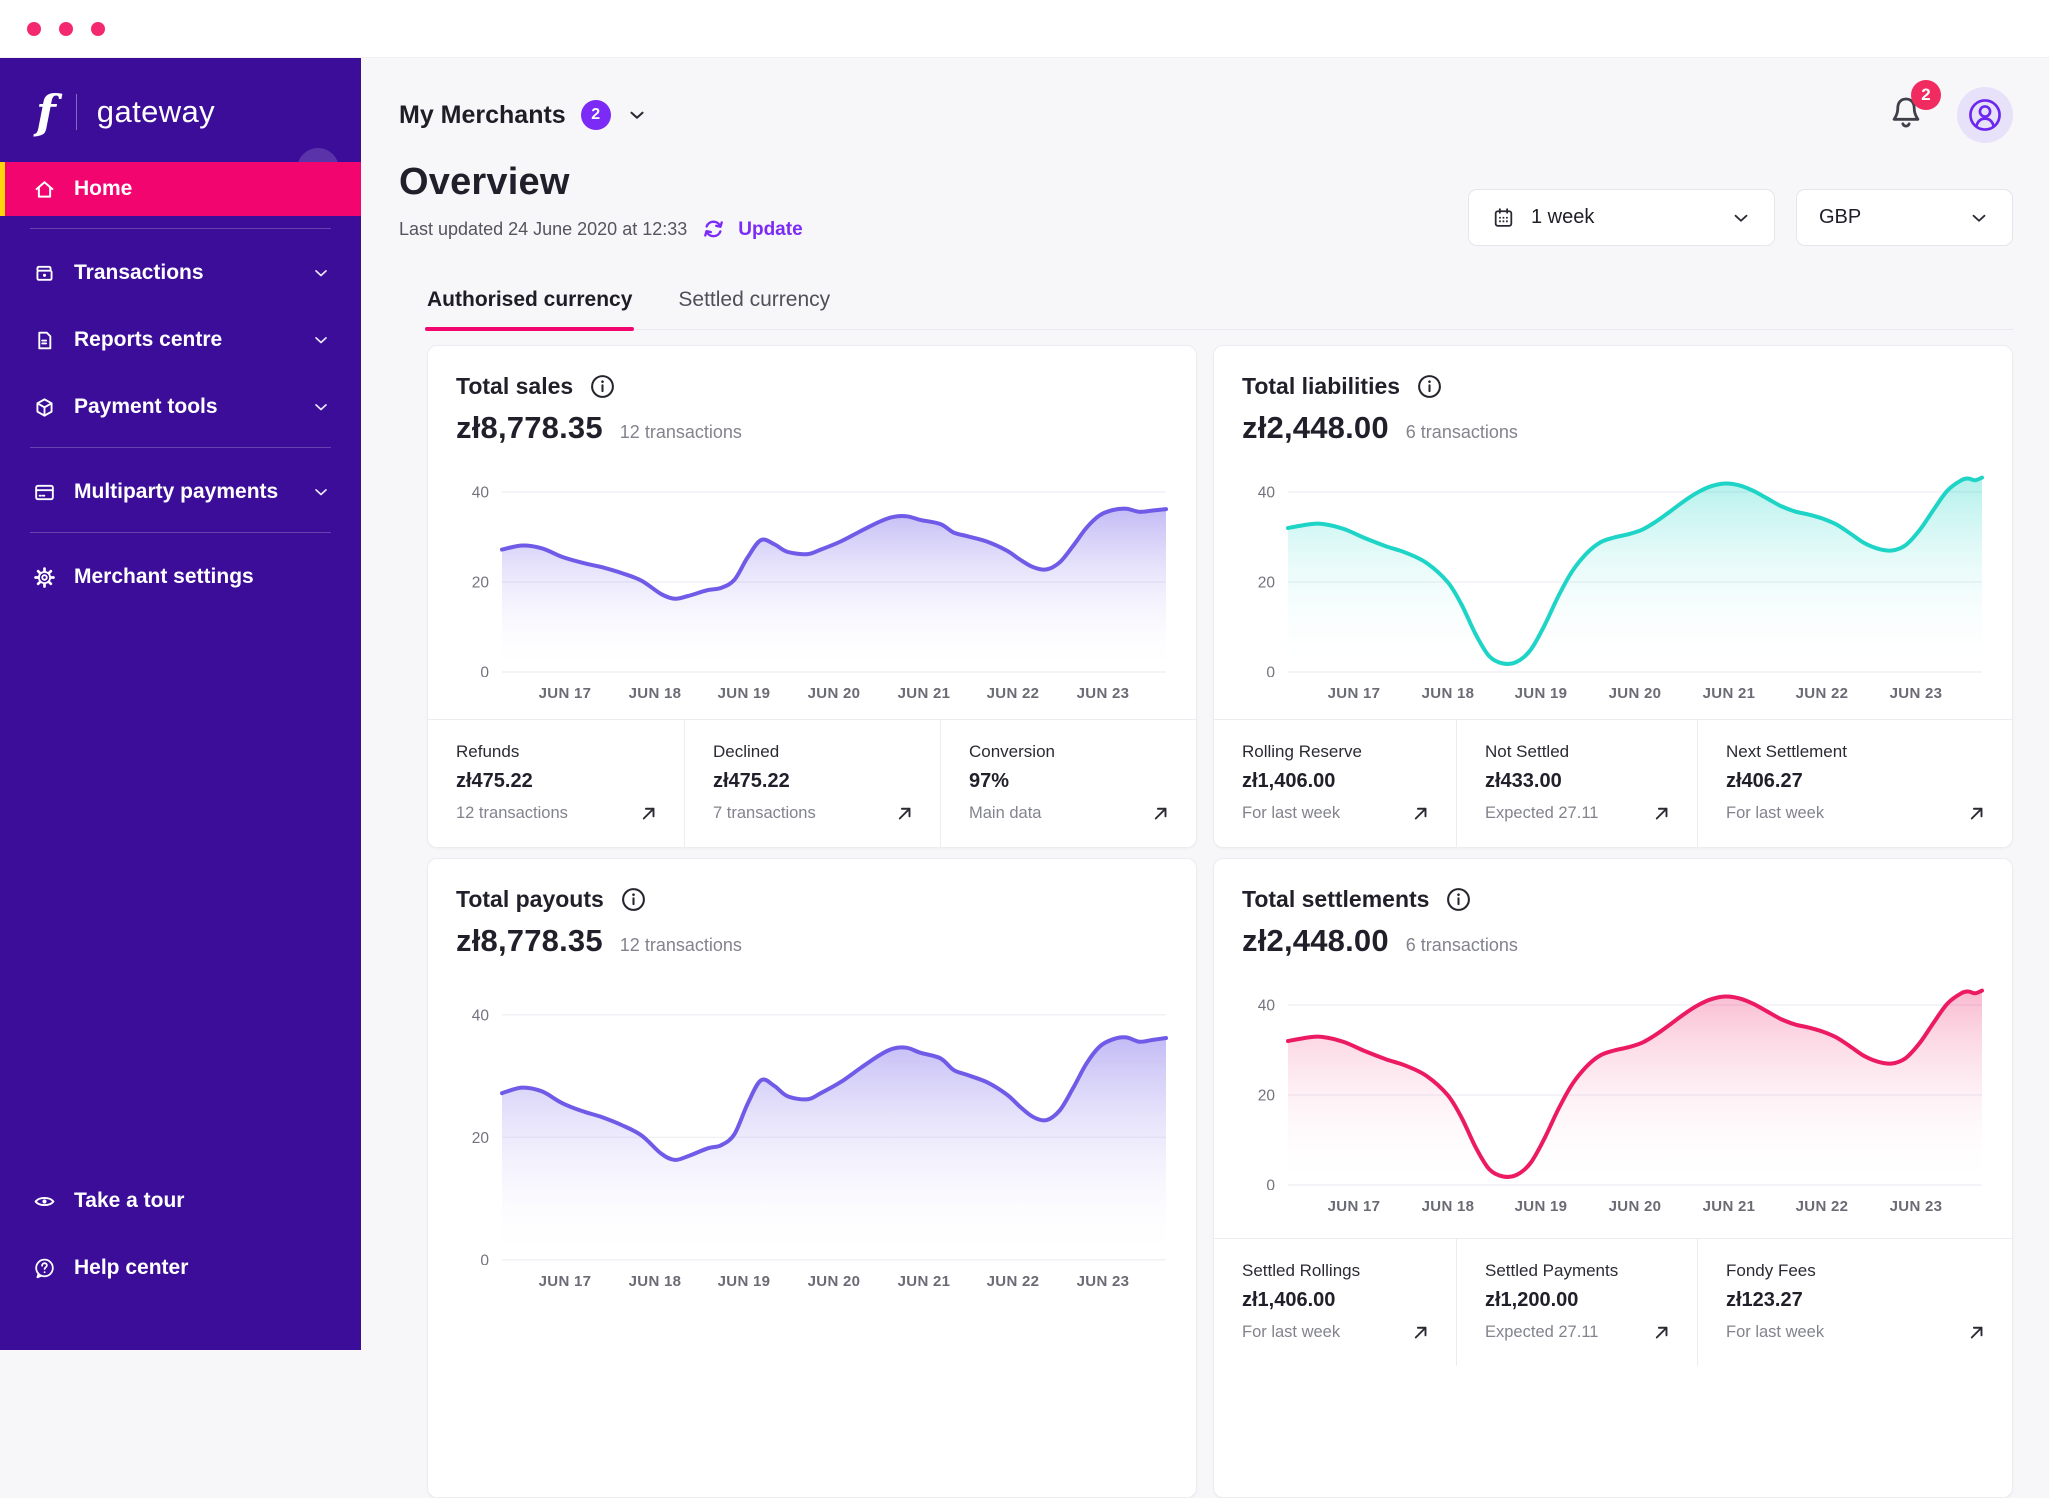 The image size is (2049, 1498). What do you see at coordinates (834, 1098) in the screenshot?
I see `chart-line` at bounding box center [834, 1098].